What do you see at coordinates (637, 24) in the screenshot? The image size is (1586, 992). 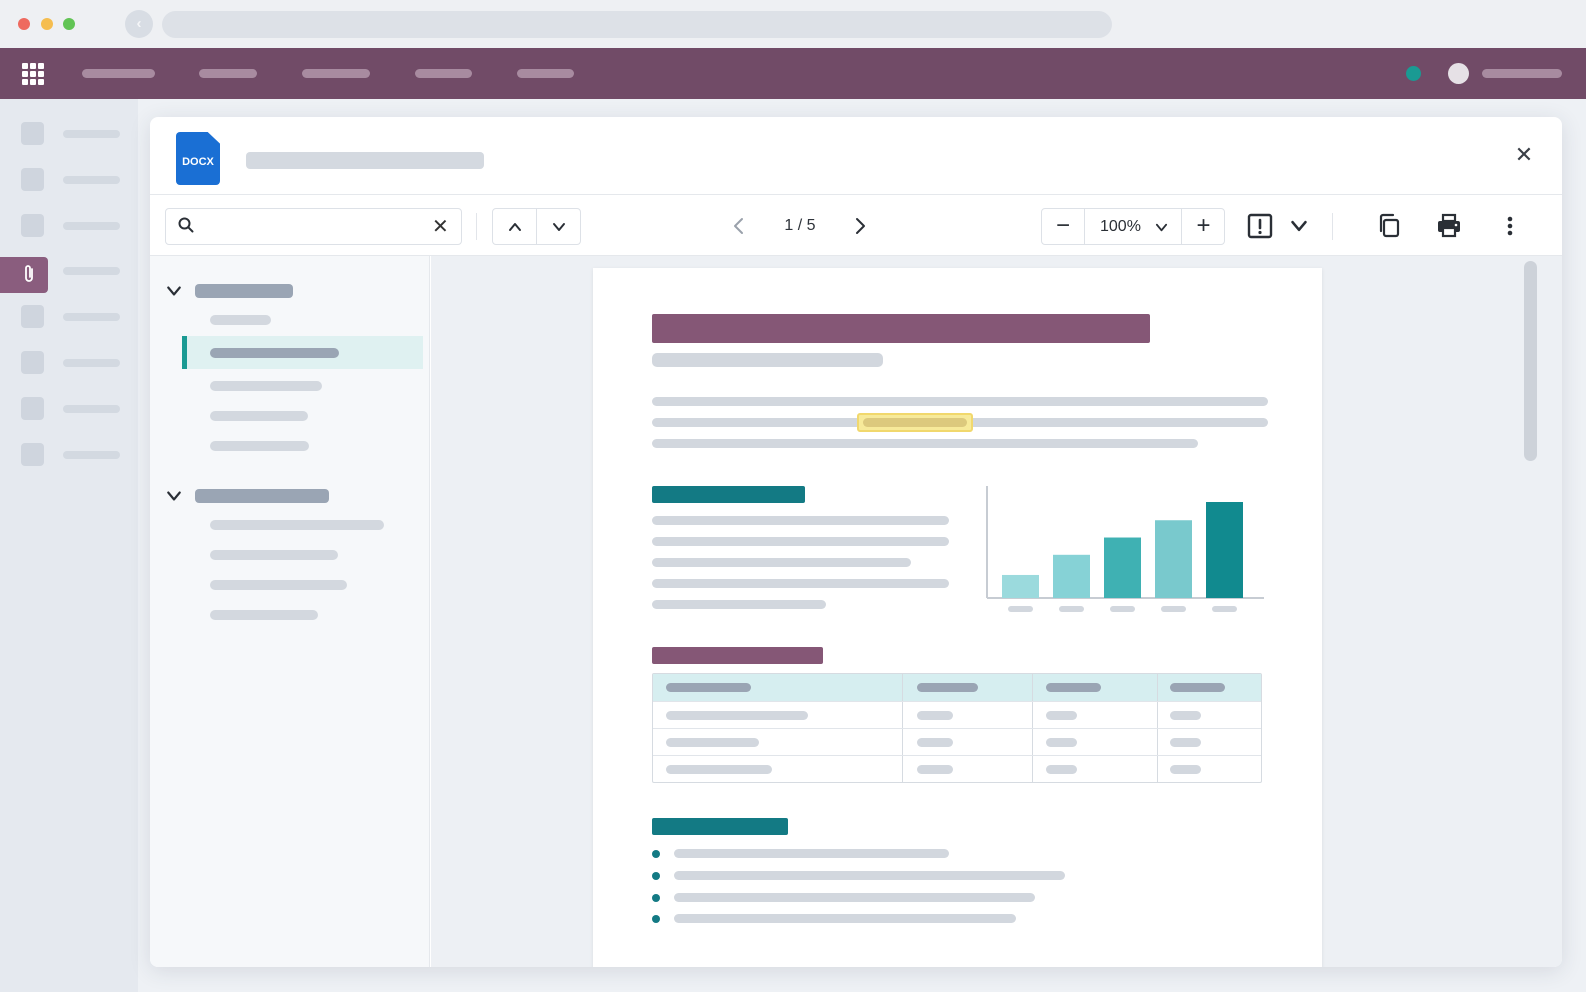 I see `address-bar` at bounding box center [637, 24].